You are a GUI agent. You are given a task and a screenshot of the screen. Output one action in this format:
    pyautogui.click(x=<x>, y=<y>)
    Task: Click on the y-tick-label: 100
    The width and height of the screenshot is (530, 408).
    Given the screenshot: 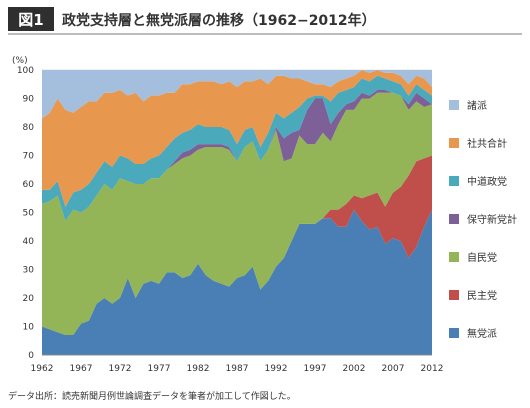 What is the action you would take?
    pyautogui.click(x=25, y=71)
    